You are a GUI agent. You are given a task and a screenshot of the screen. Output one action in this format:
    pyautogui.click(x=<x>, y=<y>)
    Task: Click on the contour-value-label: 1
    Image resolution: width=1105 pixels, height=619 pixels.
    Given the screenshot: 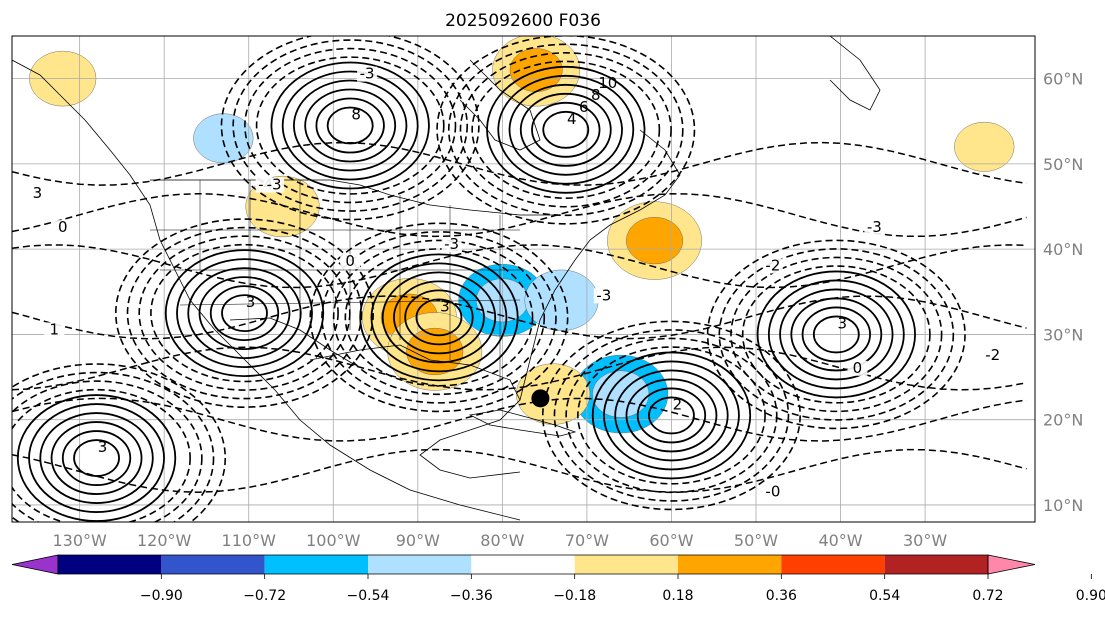 What is the action you would take?
    pyautogui.click(x=54, y=329)
    